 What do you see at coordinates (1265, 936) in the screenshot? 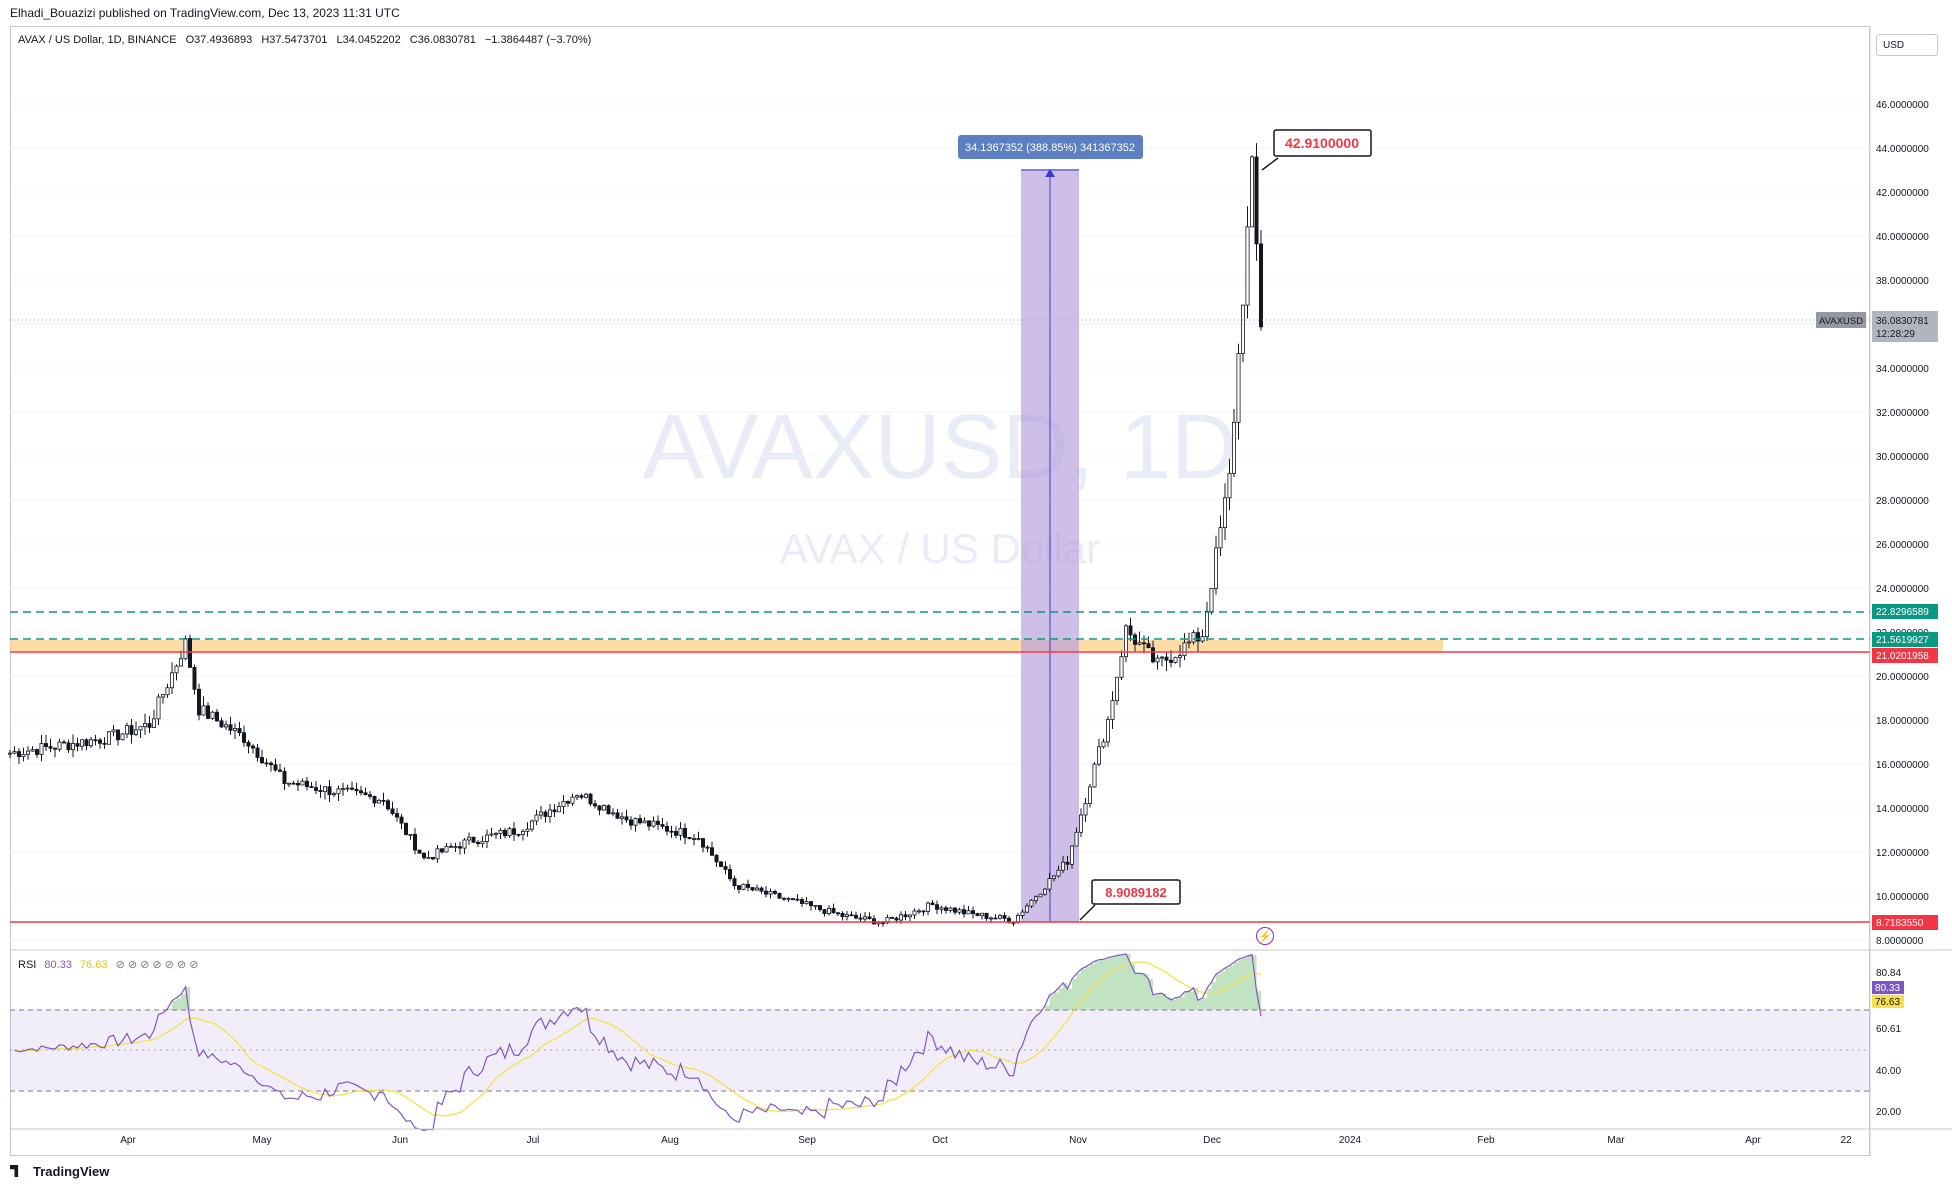
I see `lightning-alert-icon: ⚡` at bounding box center [1265, 936].